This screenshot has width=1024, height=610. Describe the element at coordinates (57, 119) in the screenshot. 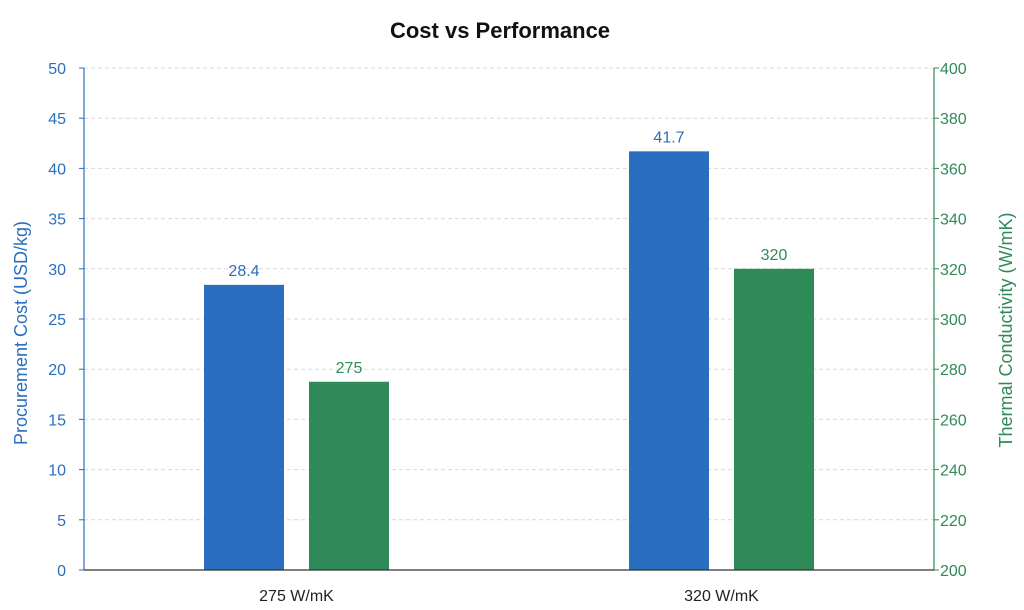

I see `y-left-tick-label: 45` at that location.